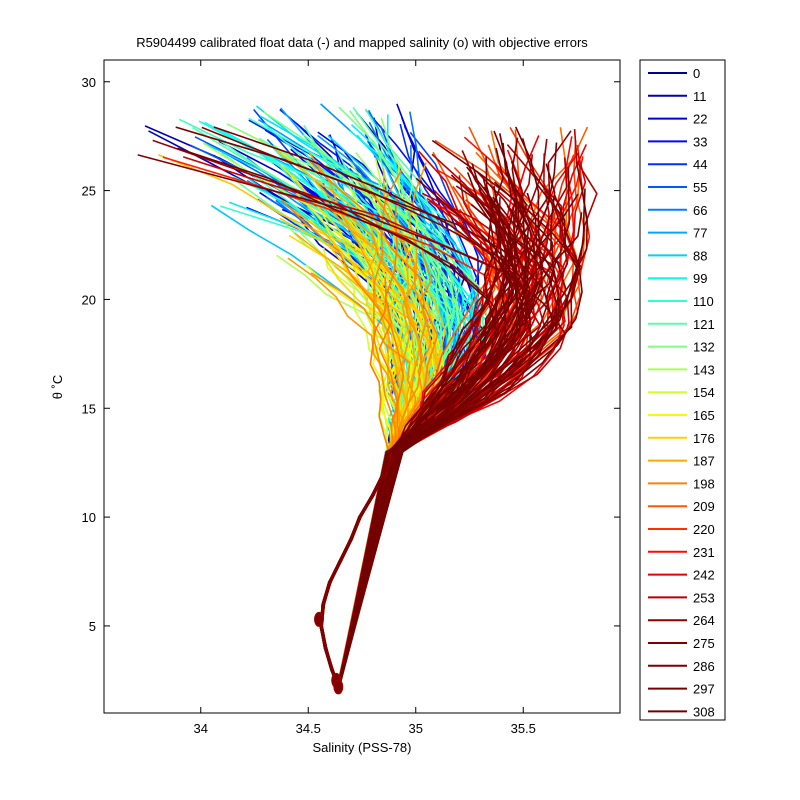  I want to click on y-tick-label: 30, so click(89, 82).